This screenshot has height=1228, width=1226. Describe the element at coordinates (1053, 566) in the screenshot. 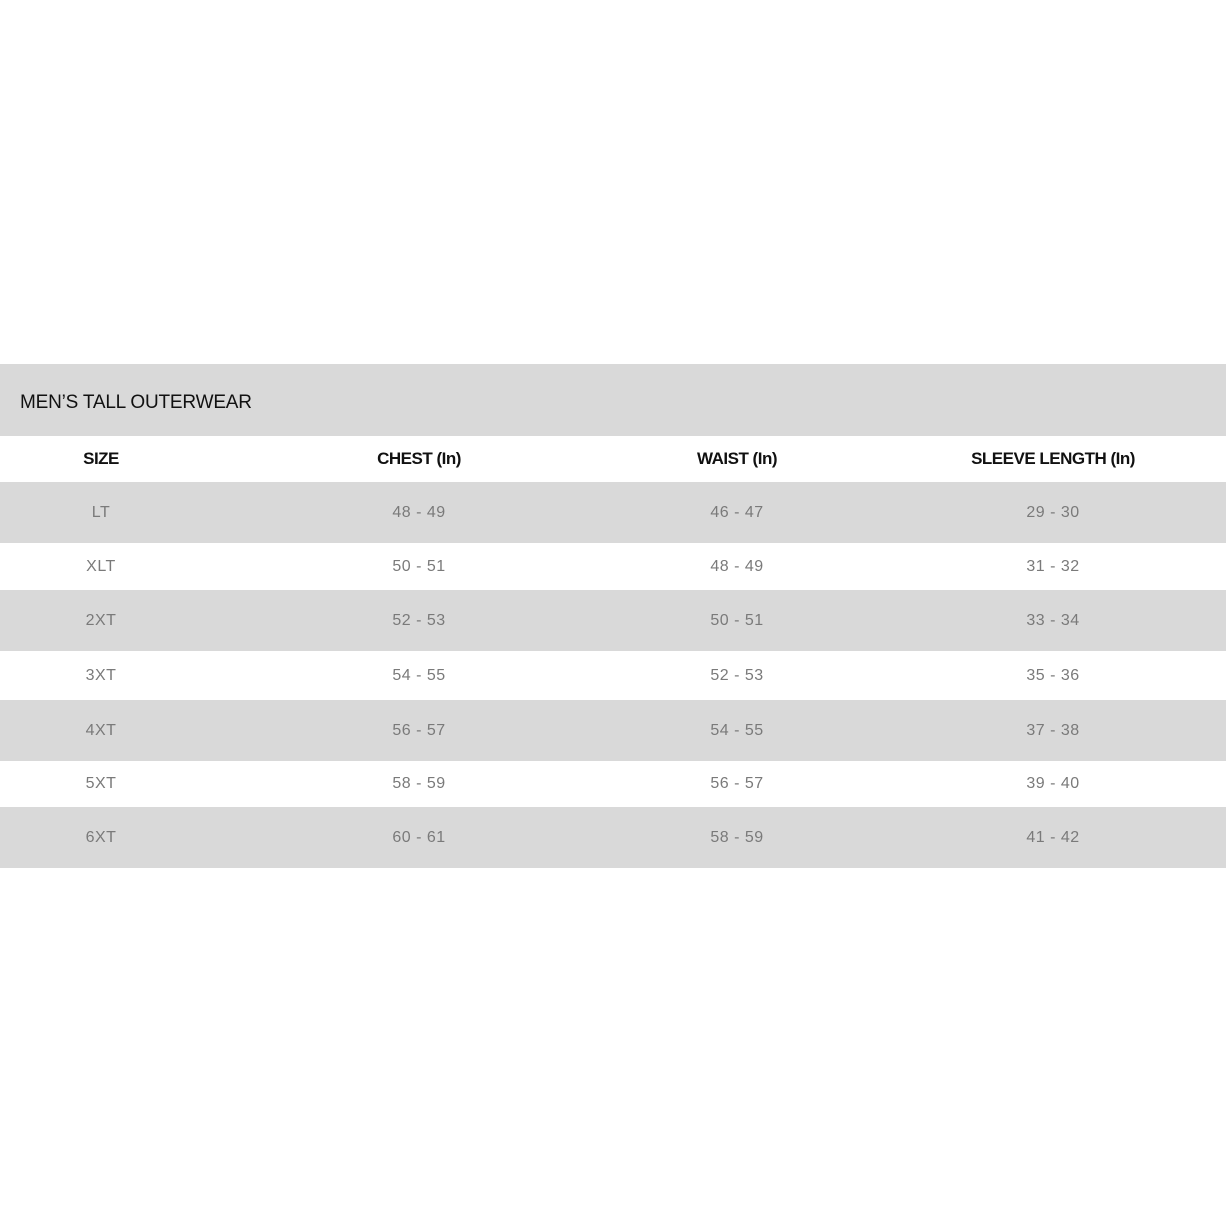

I see `cell-sleeve-length: 31 - 32` at that location.